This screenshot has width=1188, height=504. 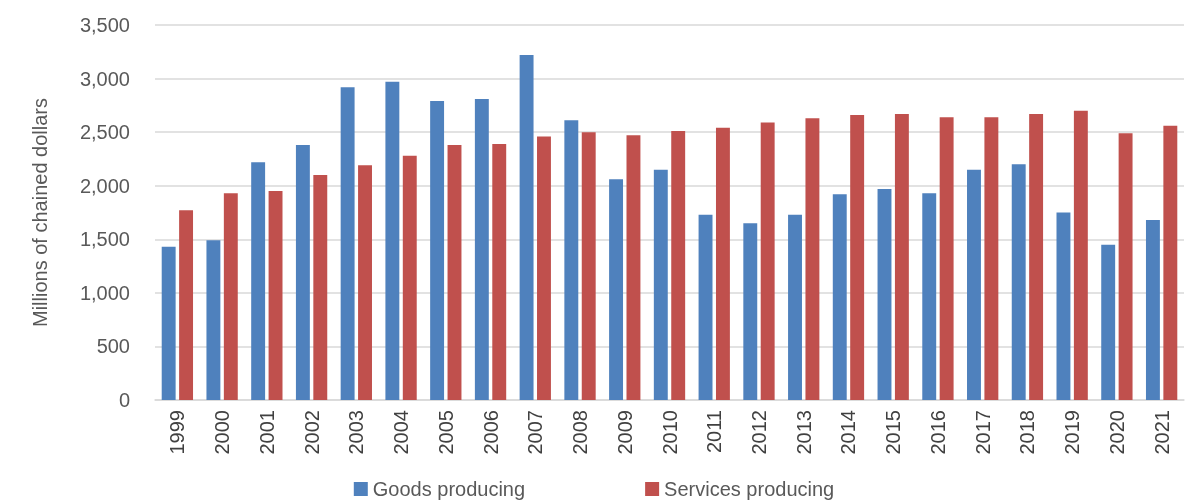 I want to click on x-tick-label: 2020, so click(x=1116, y=432).